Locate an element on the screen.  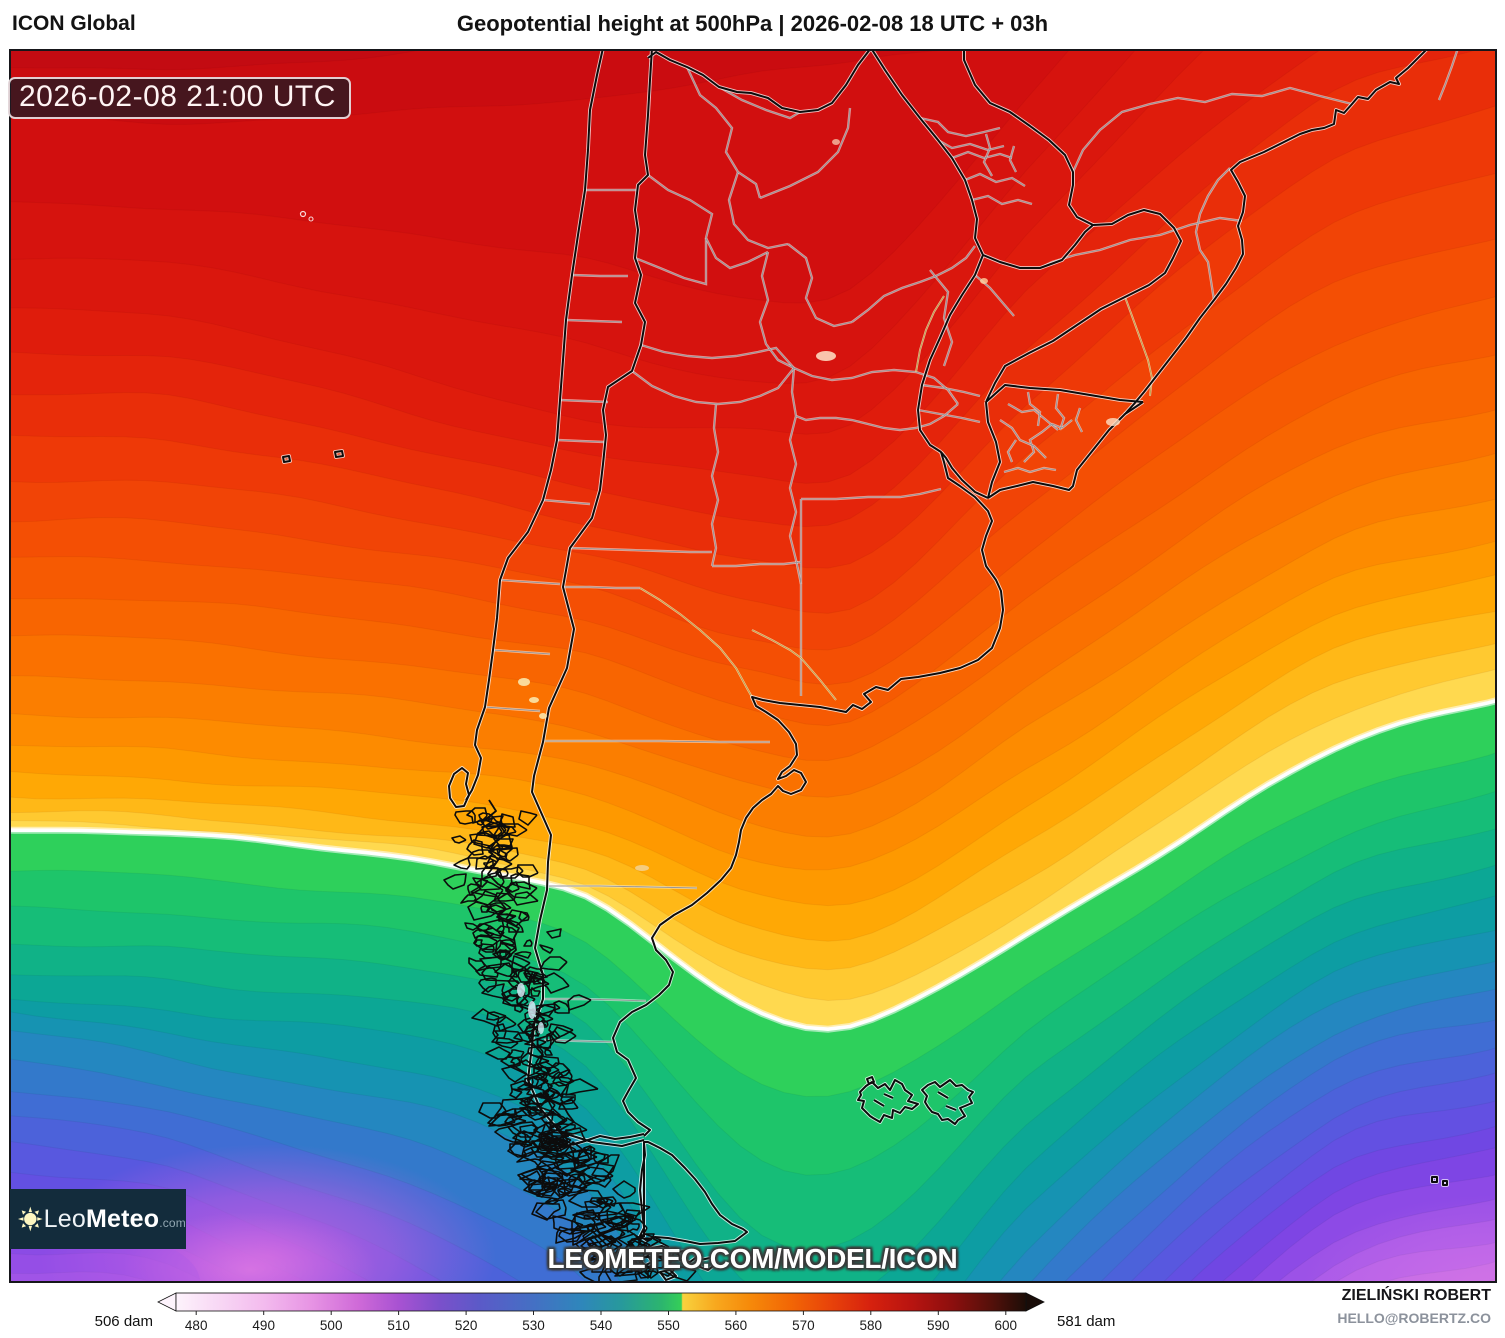
svg-text: 510 is located at coordinates (398, 1325).